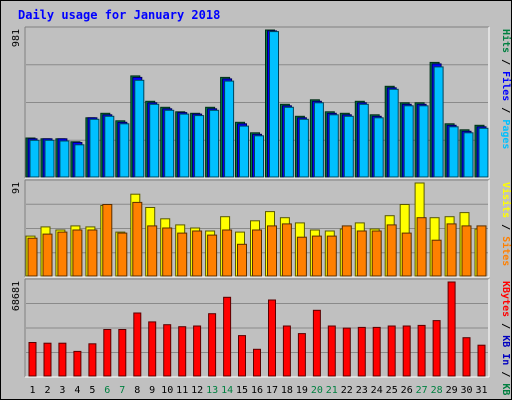  What do you see at coordinates (505, 391) in the screenshot?
I see `kbytes_panel-legend-item-4: KB Out` at bounding box center [505, 391].